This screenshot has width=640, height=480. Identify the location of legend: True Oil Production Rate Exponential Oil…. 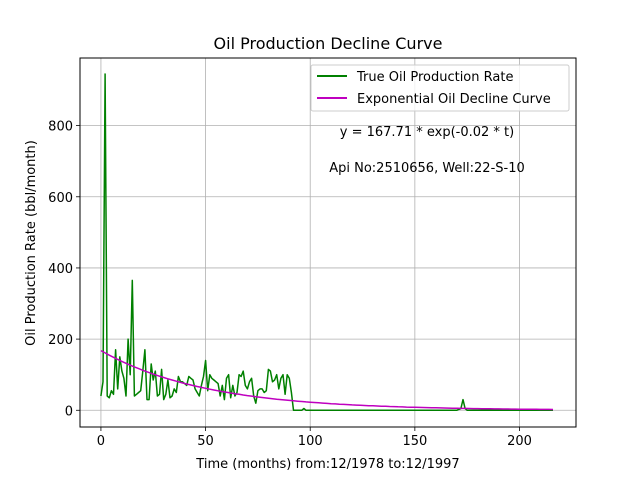
(440, 88).